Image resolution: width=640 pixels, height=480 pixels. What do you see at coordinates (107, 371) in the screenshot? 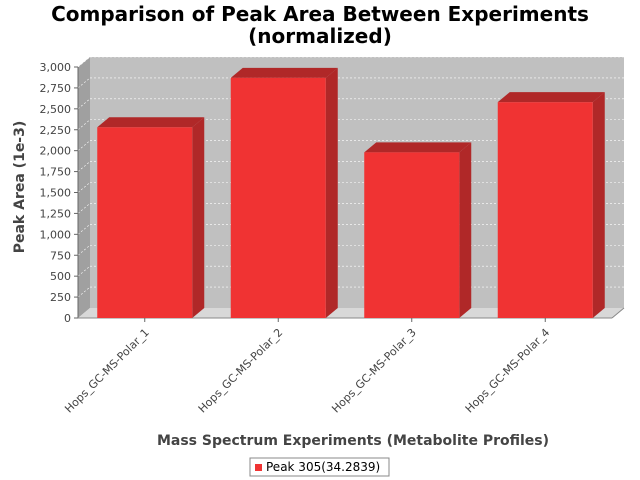
I see `x-tick-label: Hops_GC-MS-Polar_1` at bounding box center [107, 371].